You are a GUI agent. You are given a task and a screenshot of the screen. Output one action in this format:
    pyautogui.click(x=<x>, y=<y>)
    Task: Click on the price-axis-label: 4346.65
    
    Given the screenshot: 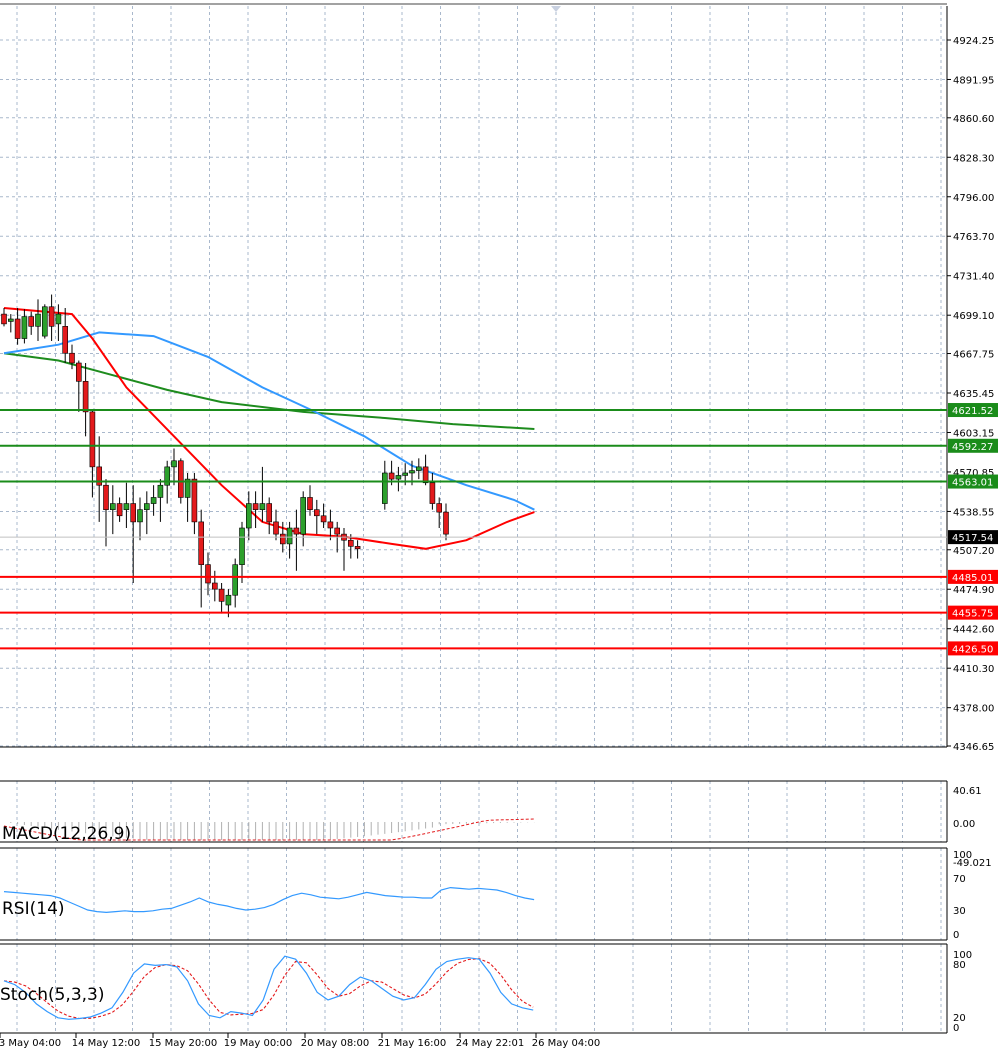 What is the action you would take?
    pyautogui.click(x=973, y=747)
    